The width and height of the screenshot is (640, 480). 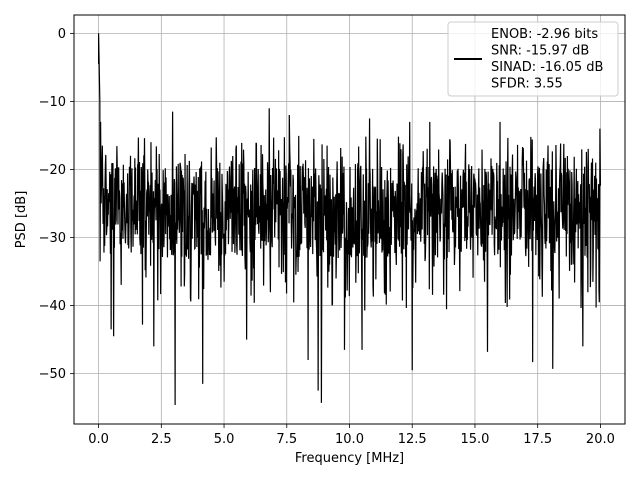 What do you see at coordinates (224, 439) in the screenshot?
I see `x-tick-label: 5.0` at bounding box center [224, 439].